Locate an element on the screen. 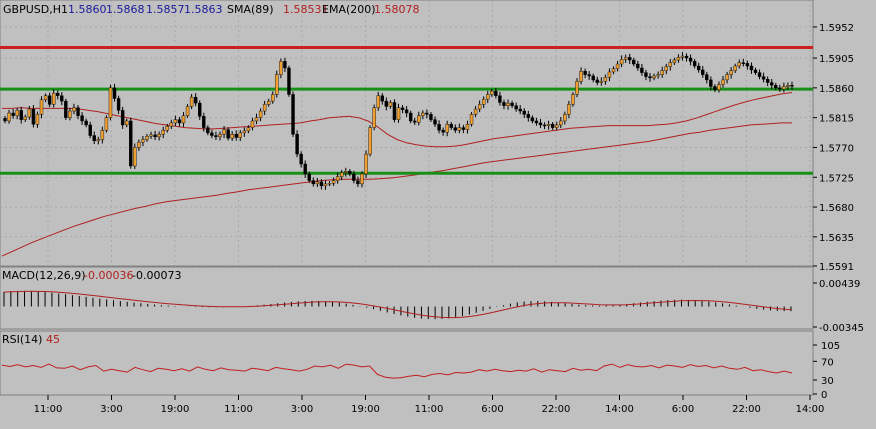 The width and height of the screenshot is (876, 429). symbol-label: GBPUSD,H1 is located at coordinates (35, 9).